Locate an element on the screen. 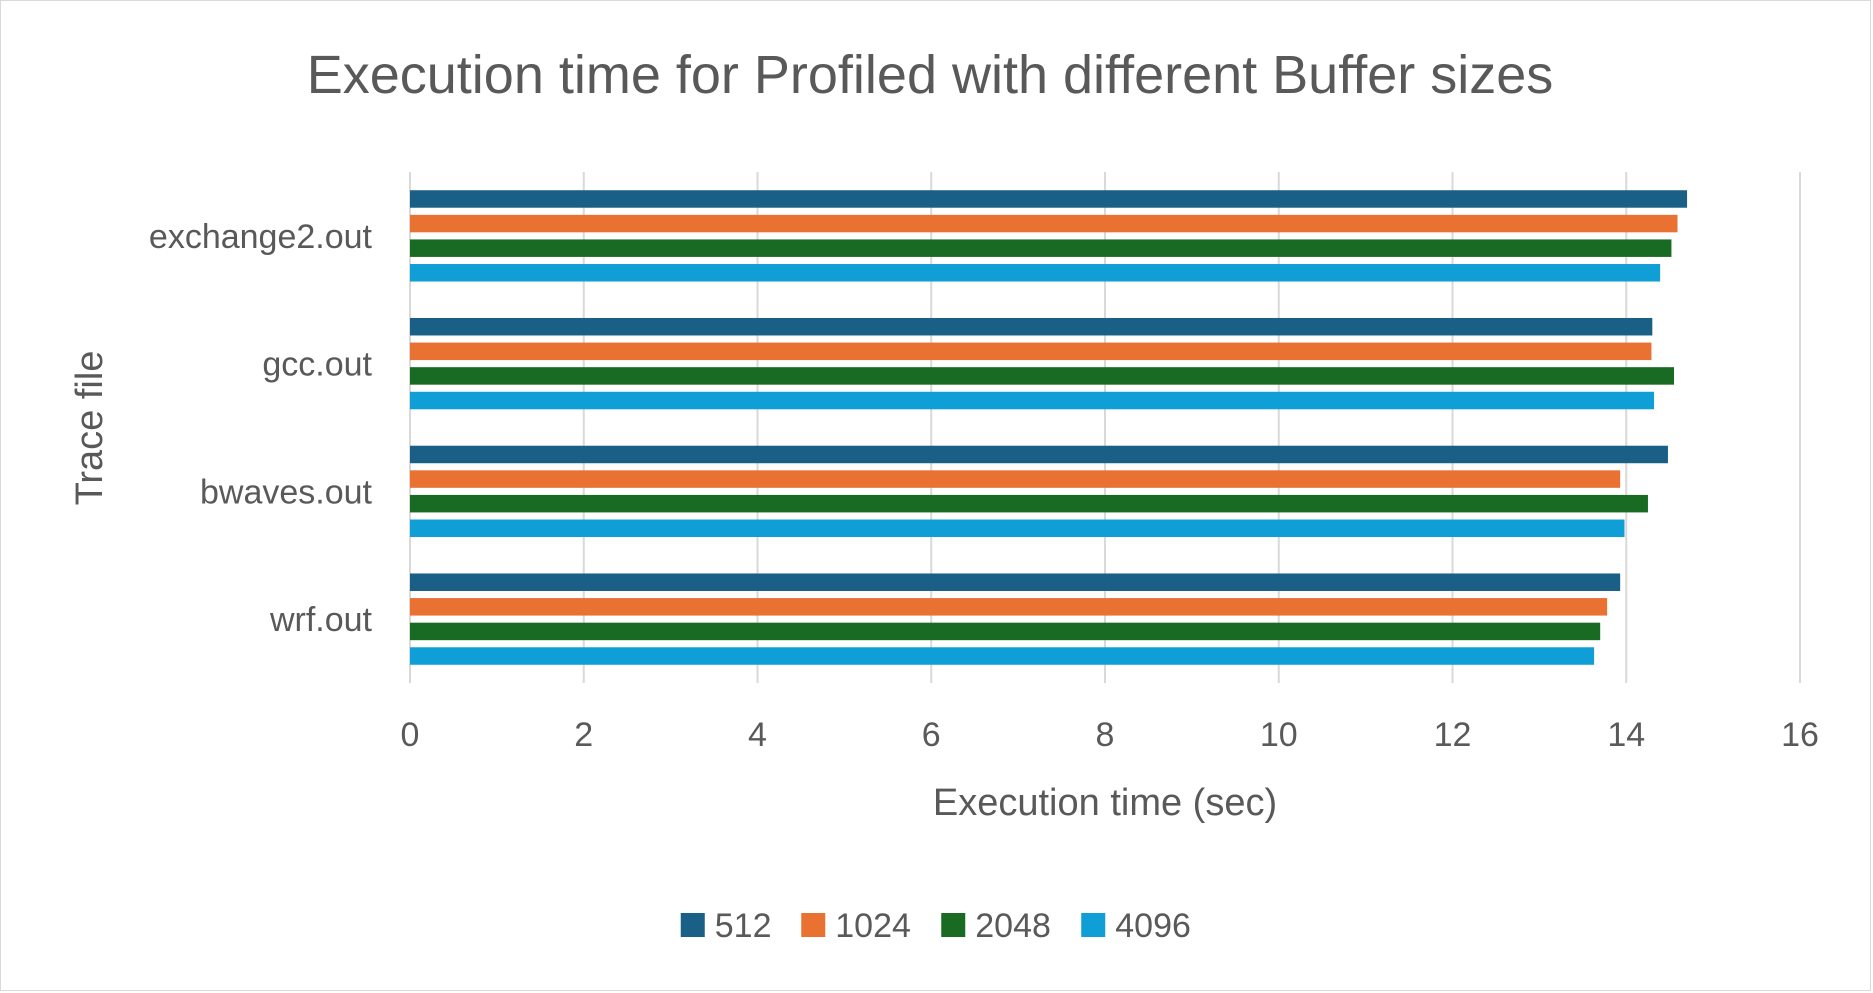 Image resolution: width=1873 pixels, height=993 pixels. x-tick-label: 4 is located at coordinates (757, 735).